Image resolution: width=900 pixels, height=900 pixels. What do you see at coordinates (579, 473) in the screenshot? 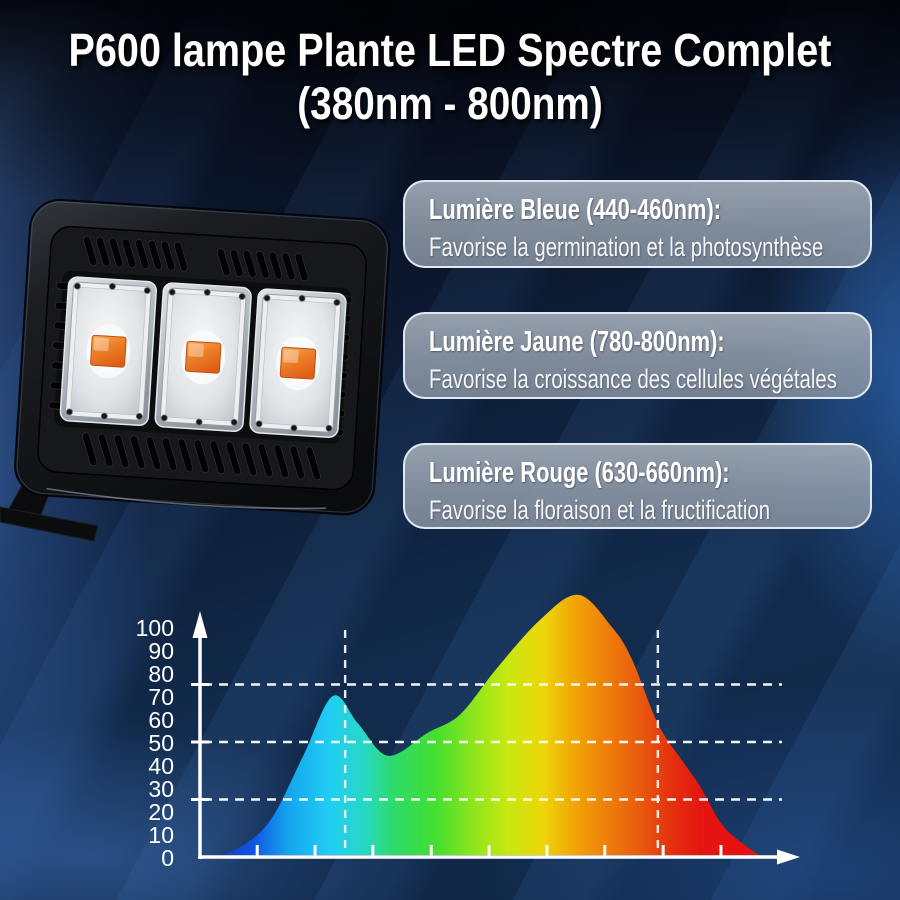
I see `red-light-heading: Lumière Rouge (630-660nm):` at bounding box center [579, 473].